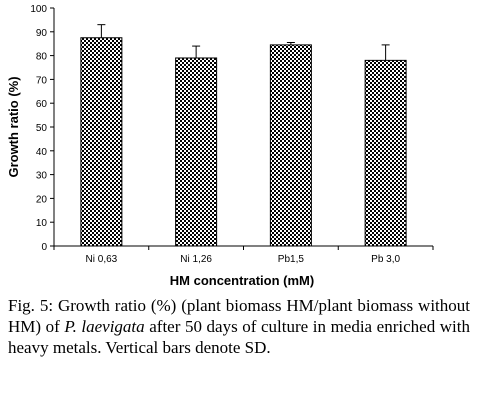  Describe the element at coordinates (42, 199) in the screenshot. I see `y-tick-label: 20` at that location.